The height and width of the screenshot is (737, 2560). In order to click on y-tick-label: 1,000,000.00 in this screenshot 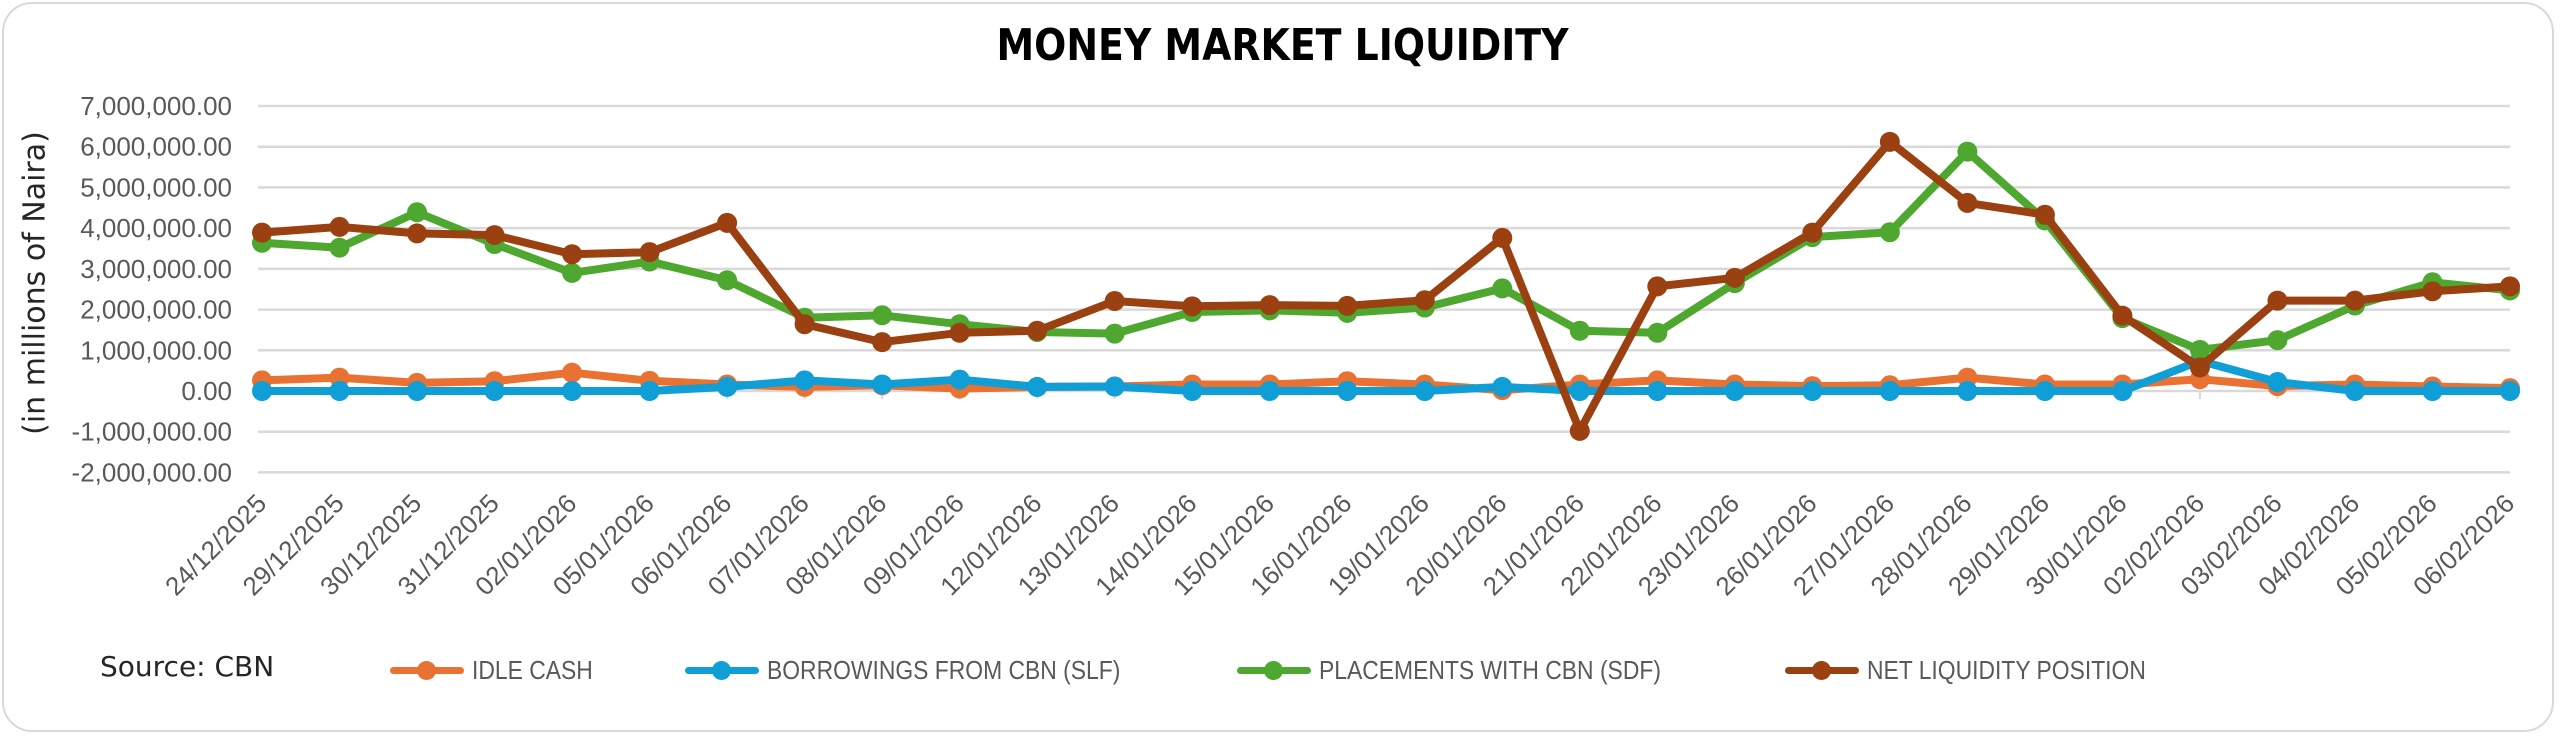, I will do `click(156, 350)`.